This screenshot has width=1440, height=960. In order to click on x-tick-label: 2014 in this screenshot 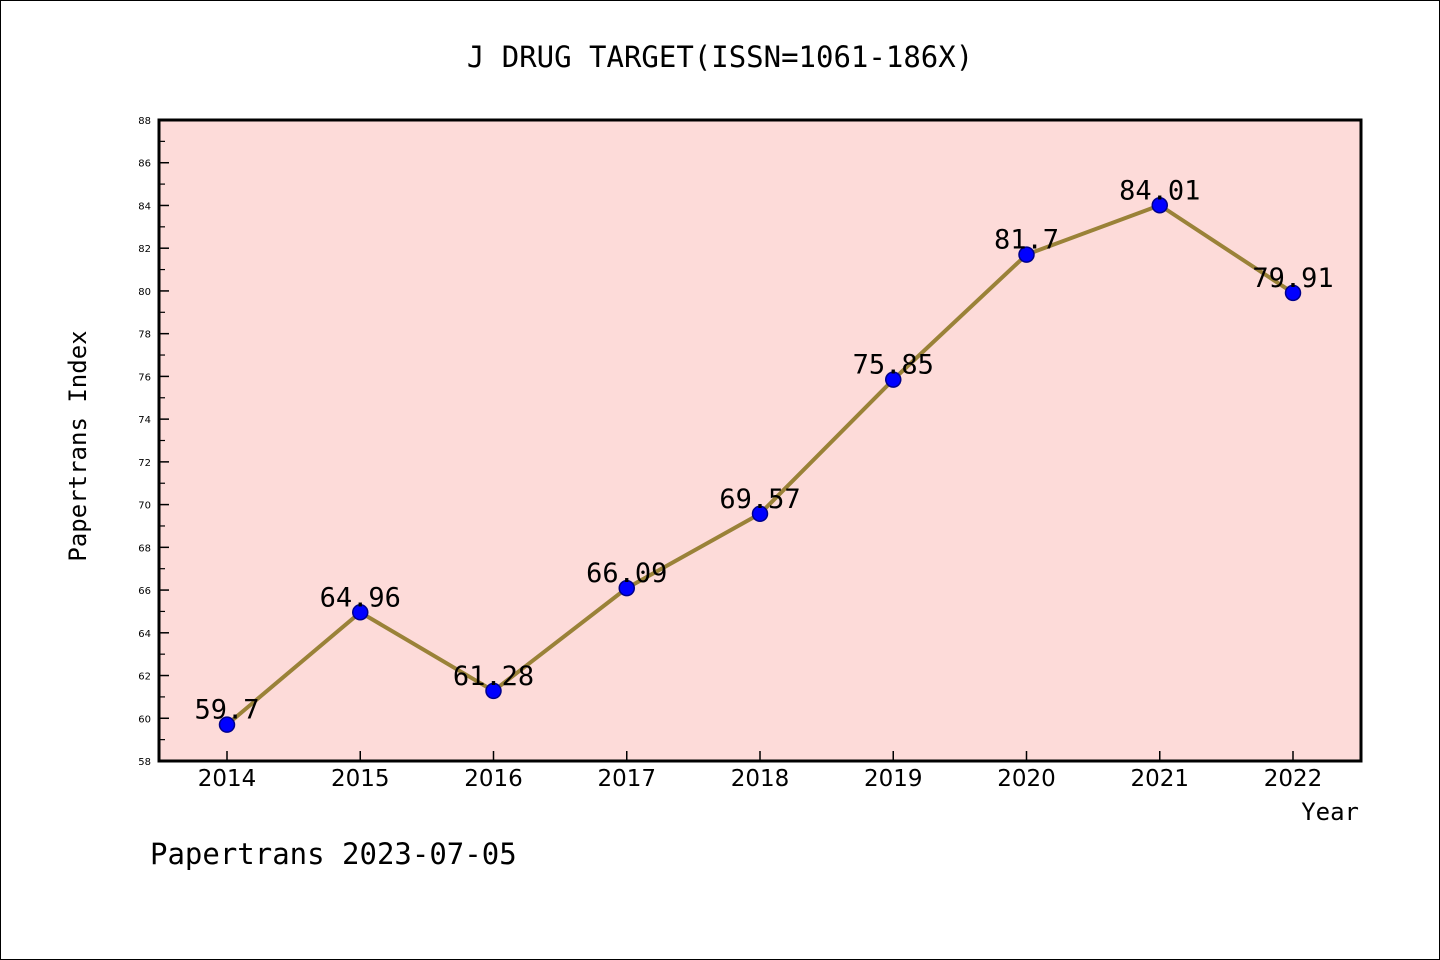, I will do `click(227, 779)`.